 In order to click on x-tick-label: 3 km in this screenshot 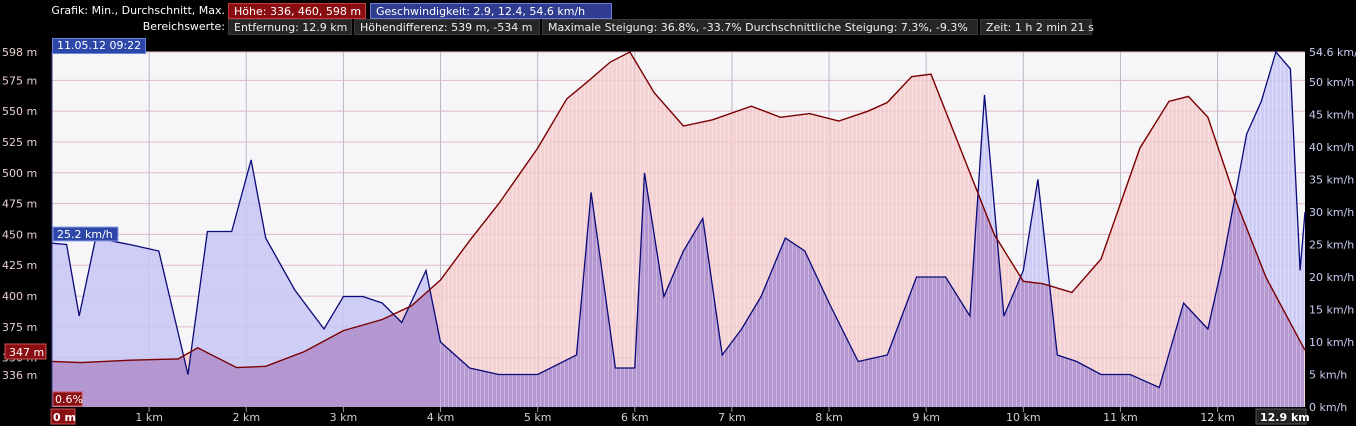, I will do `click(344, 417)`.